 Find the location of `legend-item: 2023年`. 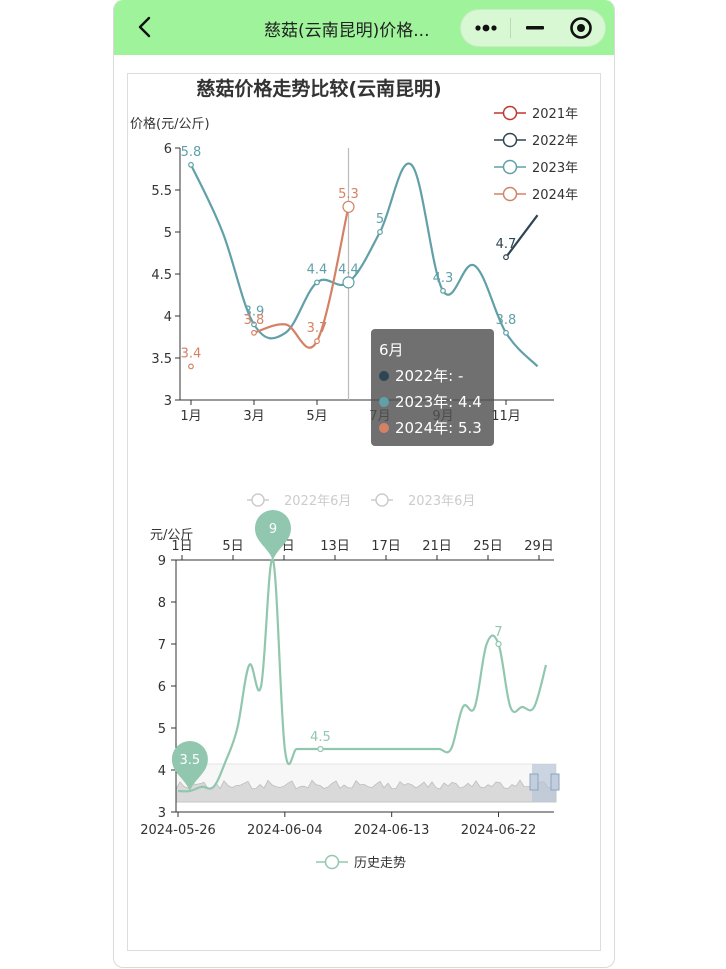

legend-item: 2023年 is located at coordinates (536, 168).